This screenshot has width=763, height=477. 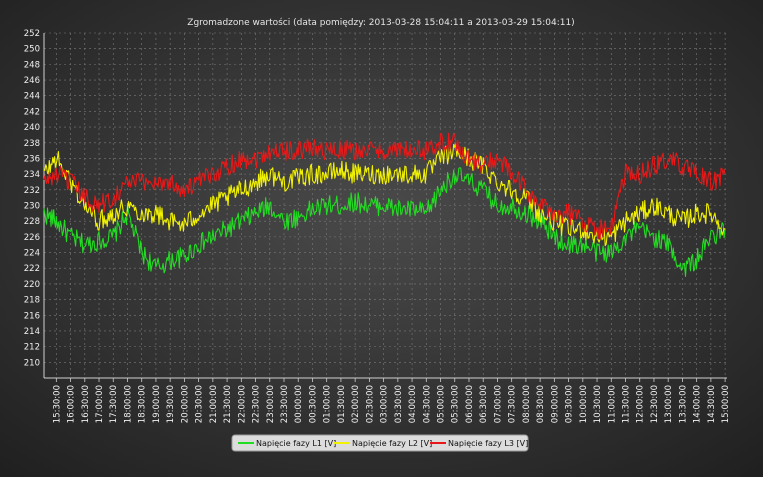 I want to click on y-tick-label: 212, so click(x=32, y=348).